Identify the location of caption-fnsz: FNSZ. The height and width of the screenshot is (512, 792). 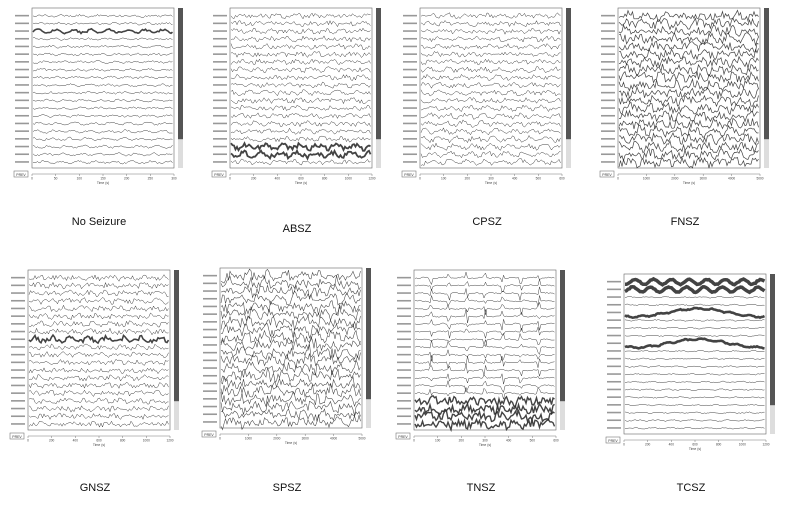
(685, 222).